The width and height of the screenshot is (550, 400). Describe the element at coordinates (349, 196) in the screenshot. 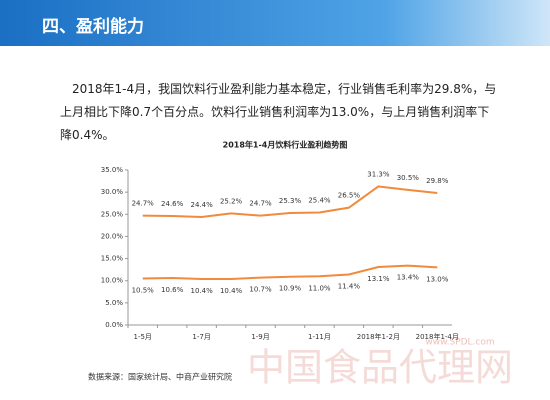

I see `value-label: 26.5%` at that location.